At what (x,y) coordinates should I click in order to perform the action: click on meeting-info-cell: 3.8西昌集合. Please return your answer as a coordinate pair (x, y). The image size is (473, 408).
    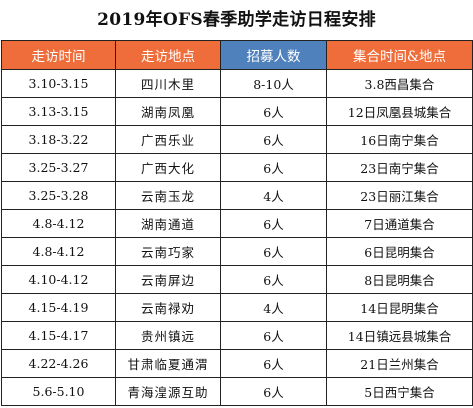
    Looking at the image, I should click on (399, 83).